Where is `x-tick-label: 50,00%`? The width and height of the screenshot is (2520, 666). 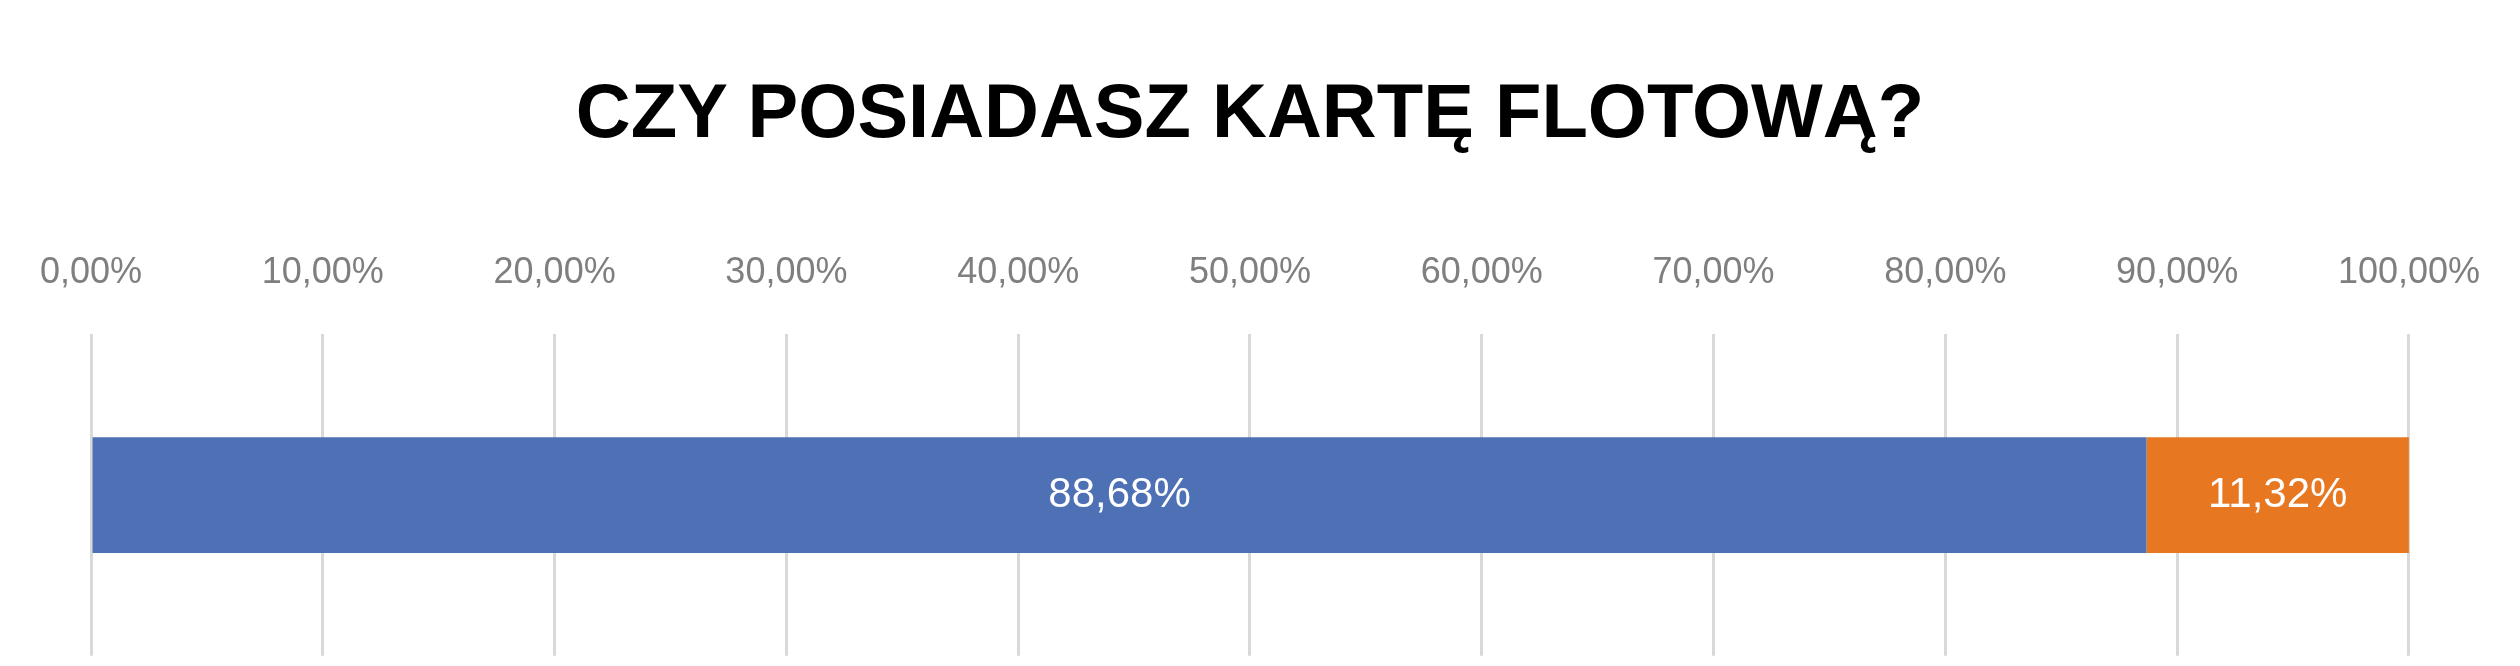 x-tick-label: 50,00% is located at coordinates (1250, 270).